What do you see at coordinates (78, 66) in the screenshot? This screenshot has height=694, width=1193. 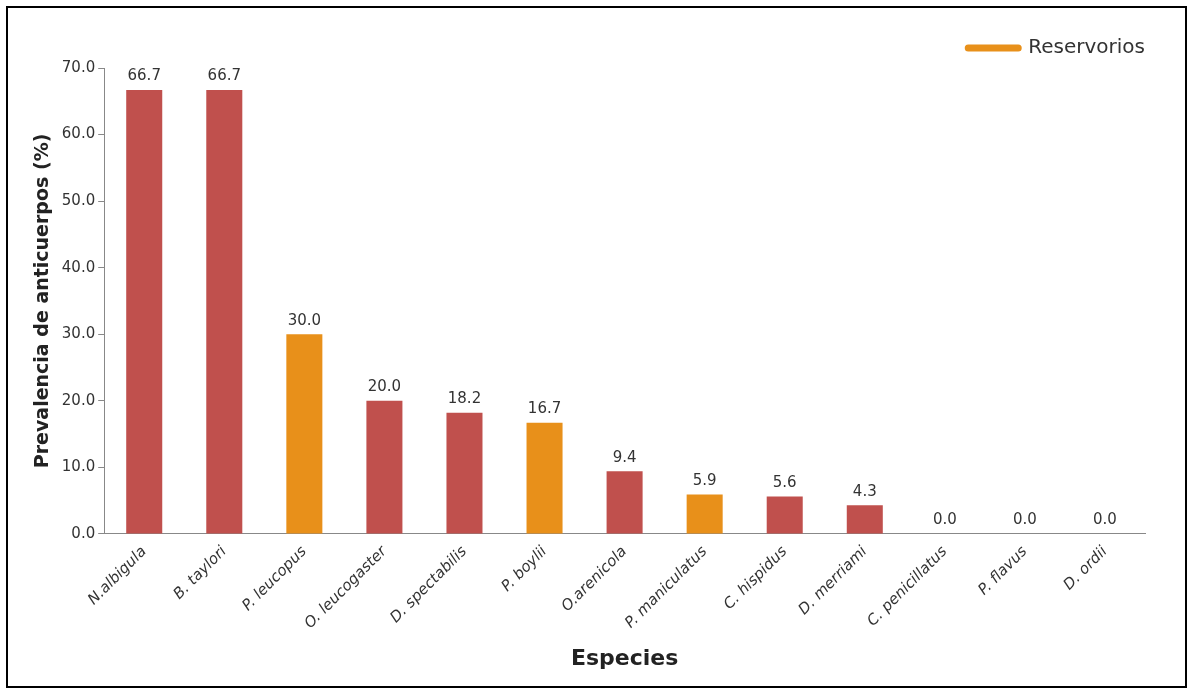 I see `y-tick-label: 70.0` at bounding box center [78, 66].